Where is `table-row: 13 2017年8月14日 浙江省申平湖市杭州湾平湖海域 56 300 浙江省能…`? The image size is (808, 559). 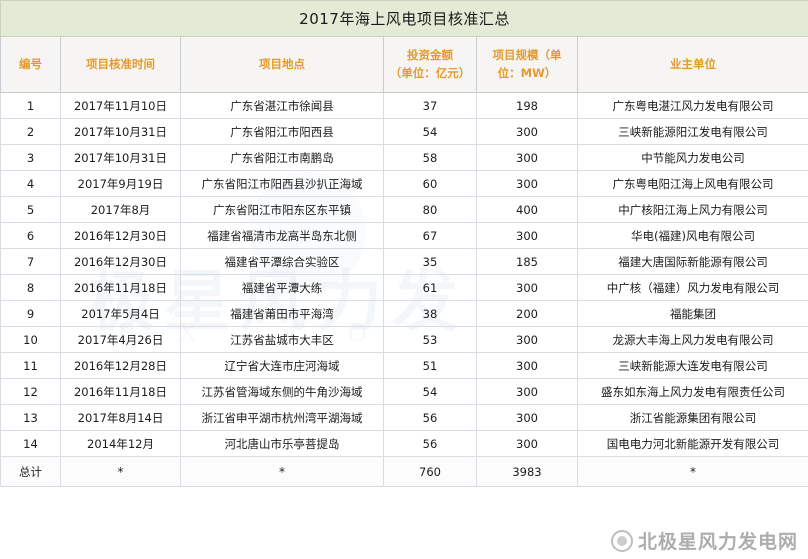 table-row: 13 2017年8月14日 浙江省申平湖市杭州湾平湖海域 56 300 浙江省能… is located at coordinates (404, 417).